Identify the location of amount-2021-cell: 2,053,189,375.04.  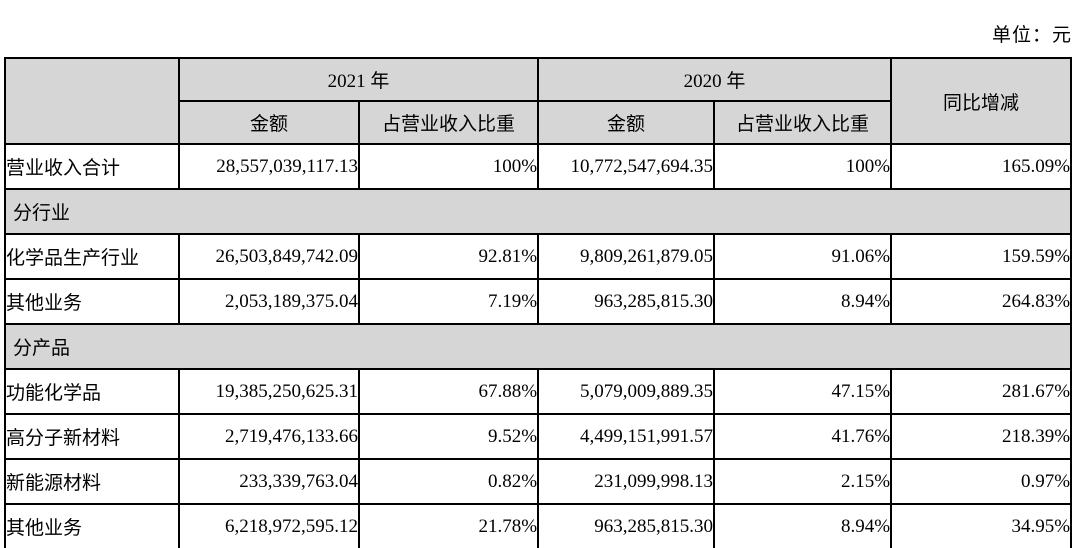
(269, 301).